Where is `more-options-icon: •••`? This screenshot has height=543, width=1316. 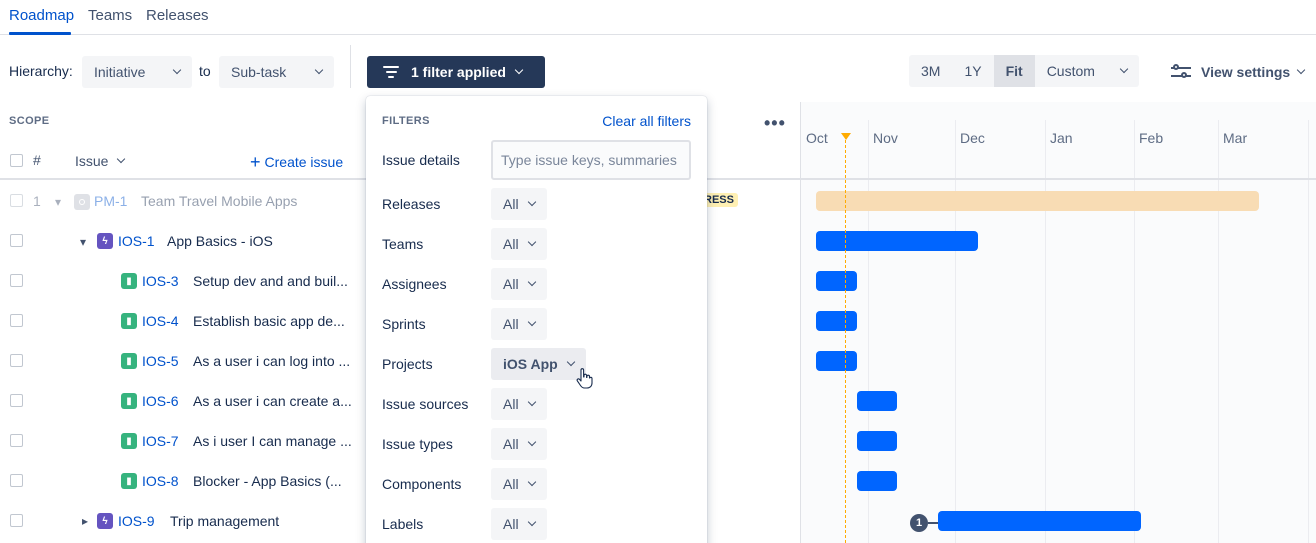 more-options-icon: ••• is located at coordinates (775, 123).